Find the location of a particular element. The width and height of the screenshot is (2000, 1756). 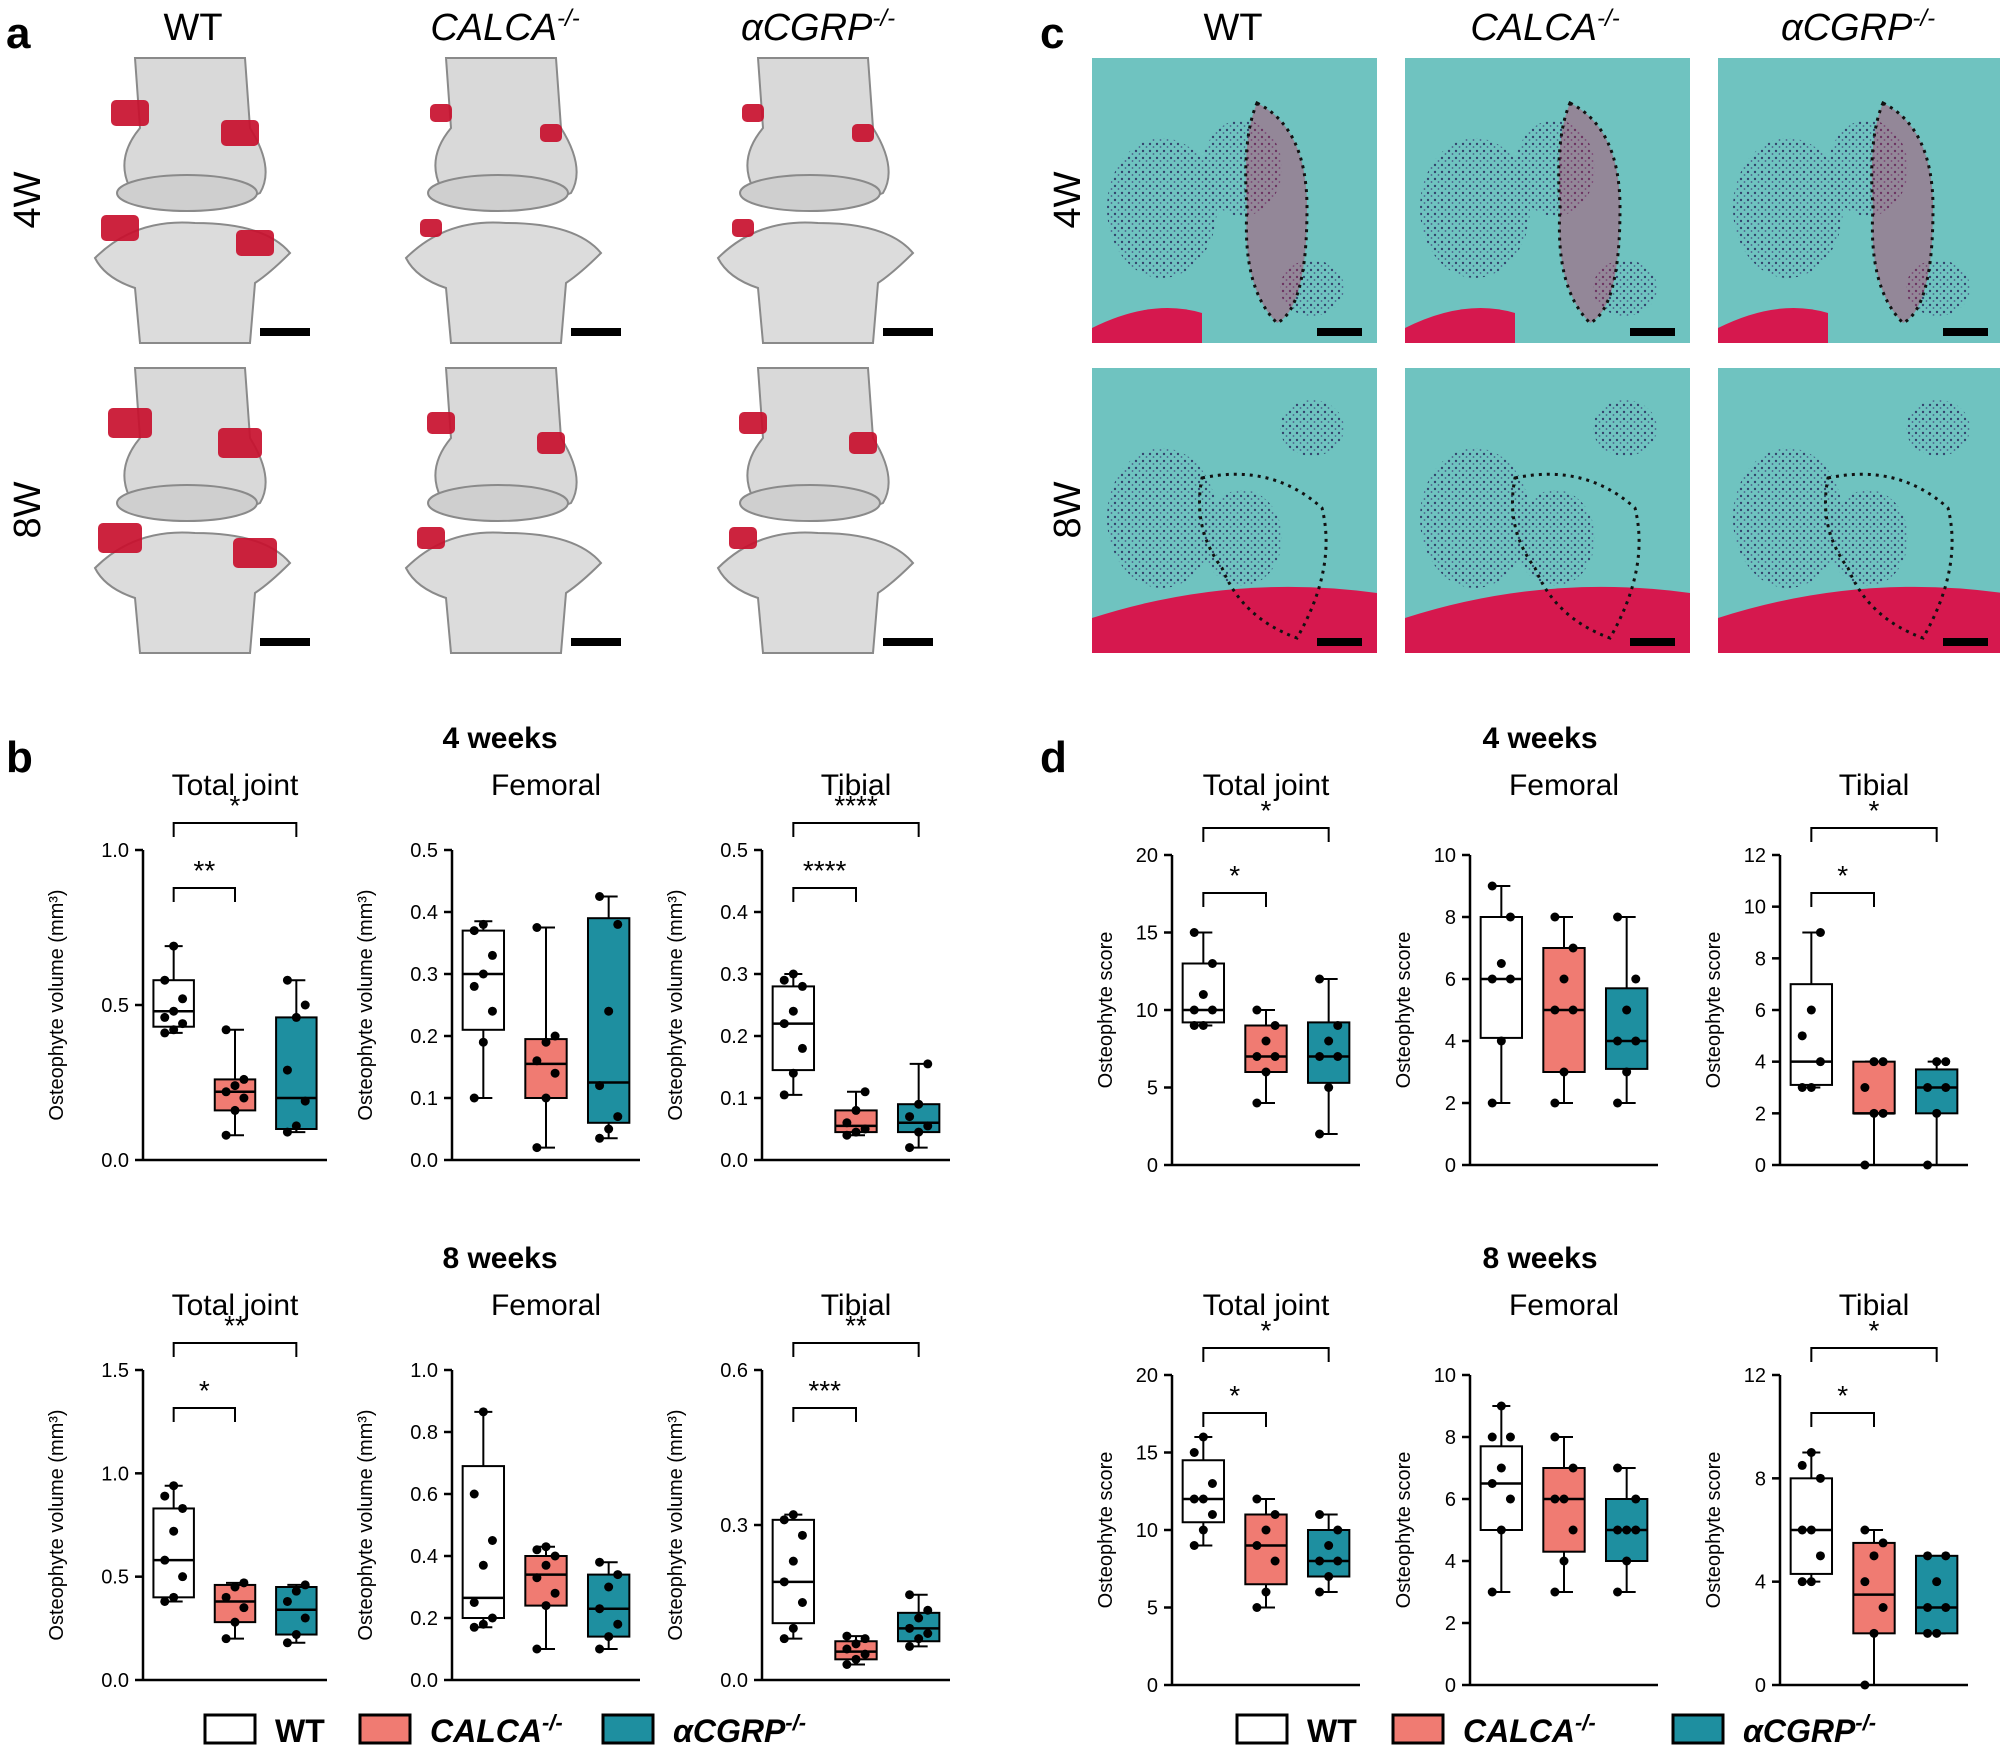

histology-tile-r0-c1 is located at coordinates (1547, 200).